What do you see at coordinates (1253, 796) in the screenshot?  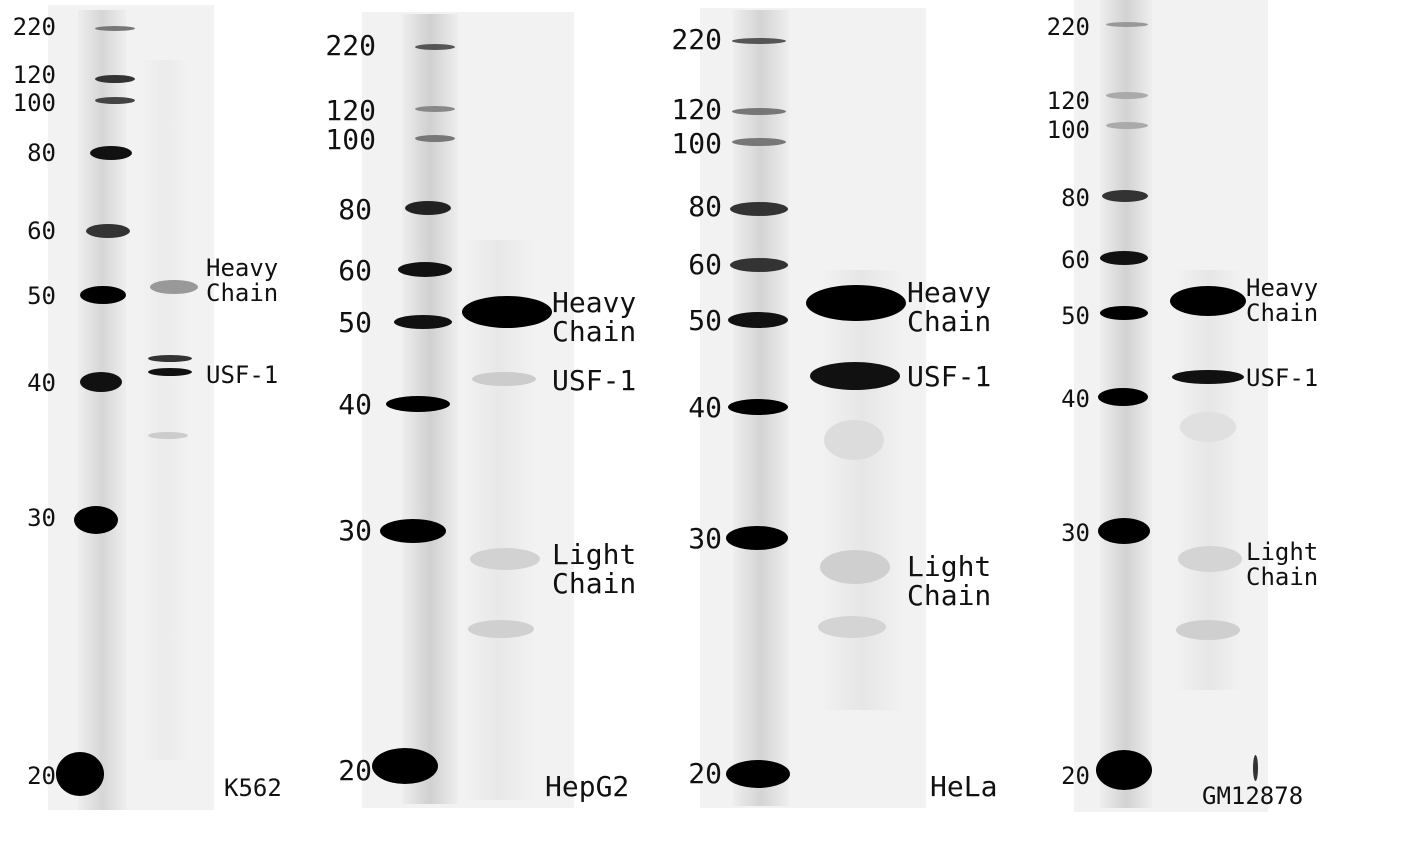 I see `cell-line-label: GM12878` at bounding box center [1253, 796].